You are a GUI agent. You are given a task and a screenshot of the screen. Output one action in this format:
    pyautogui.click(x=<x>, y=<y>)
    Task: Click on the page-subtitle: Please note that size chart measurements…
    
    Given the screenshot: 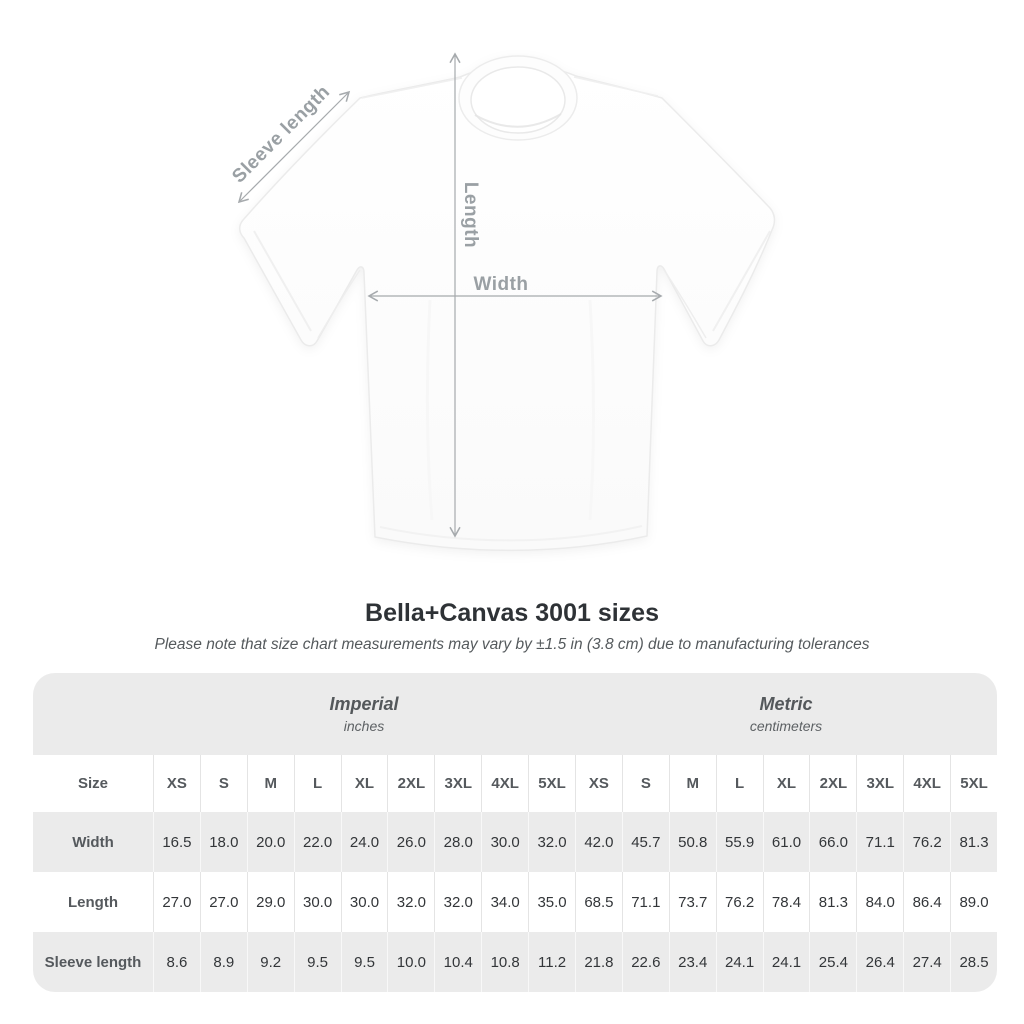 What is the action you would take?
    pyautogui.click(x=512, y=644)
    